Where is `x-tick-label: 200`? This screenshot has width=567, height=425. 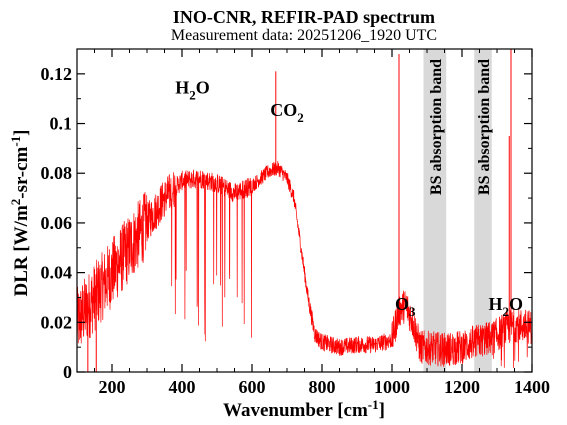
x-tick-label: 200 is located at coordinates (112, 387).